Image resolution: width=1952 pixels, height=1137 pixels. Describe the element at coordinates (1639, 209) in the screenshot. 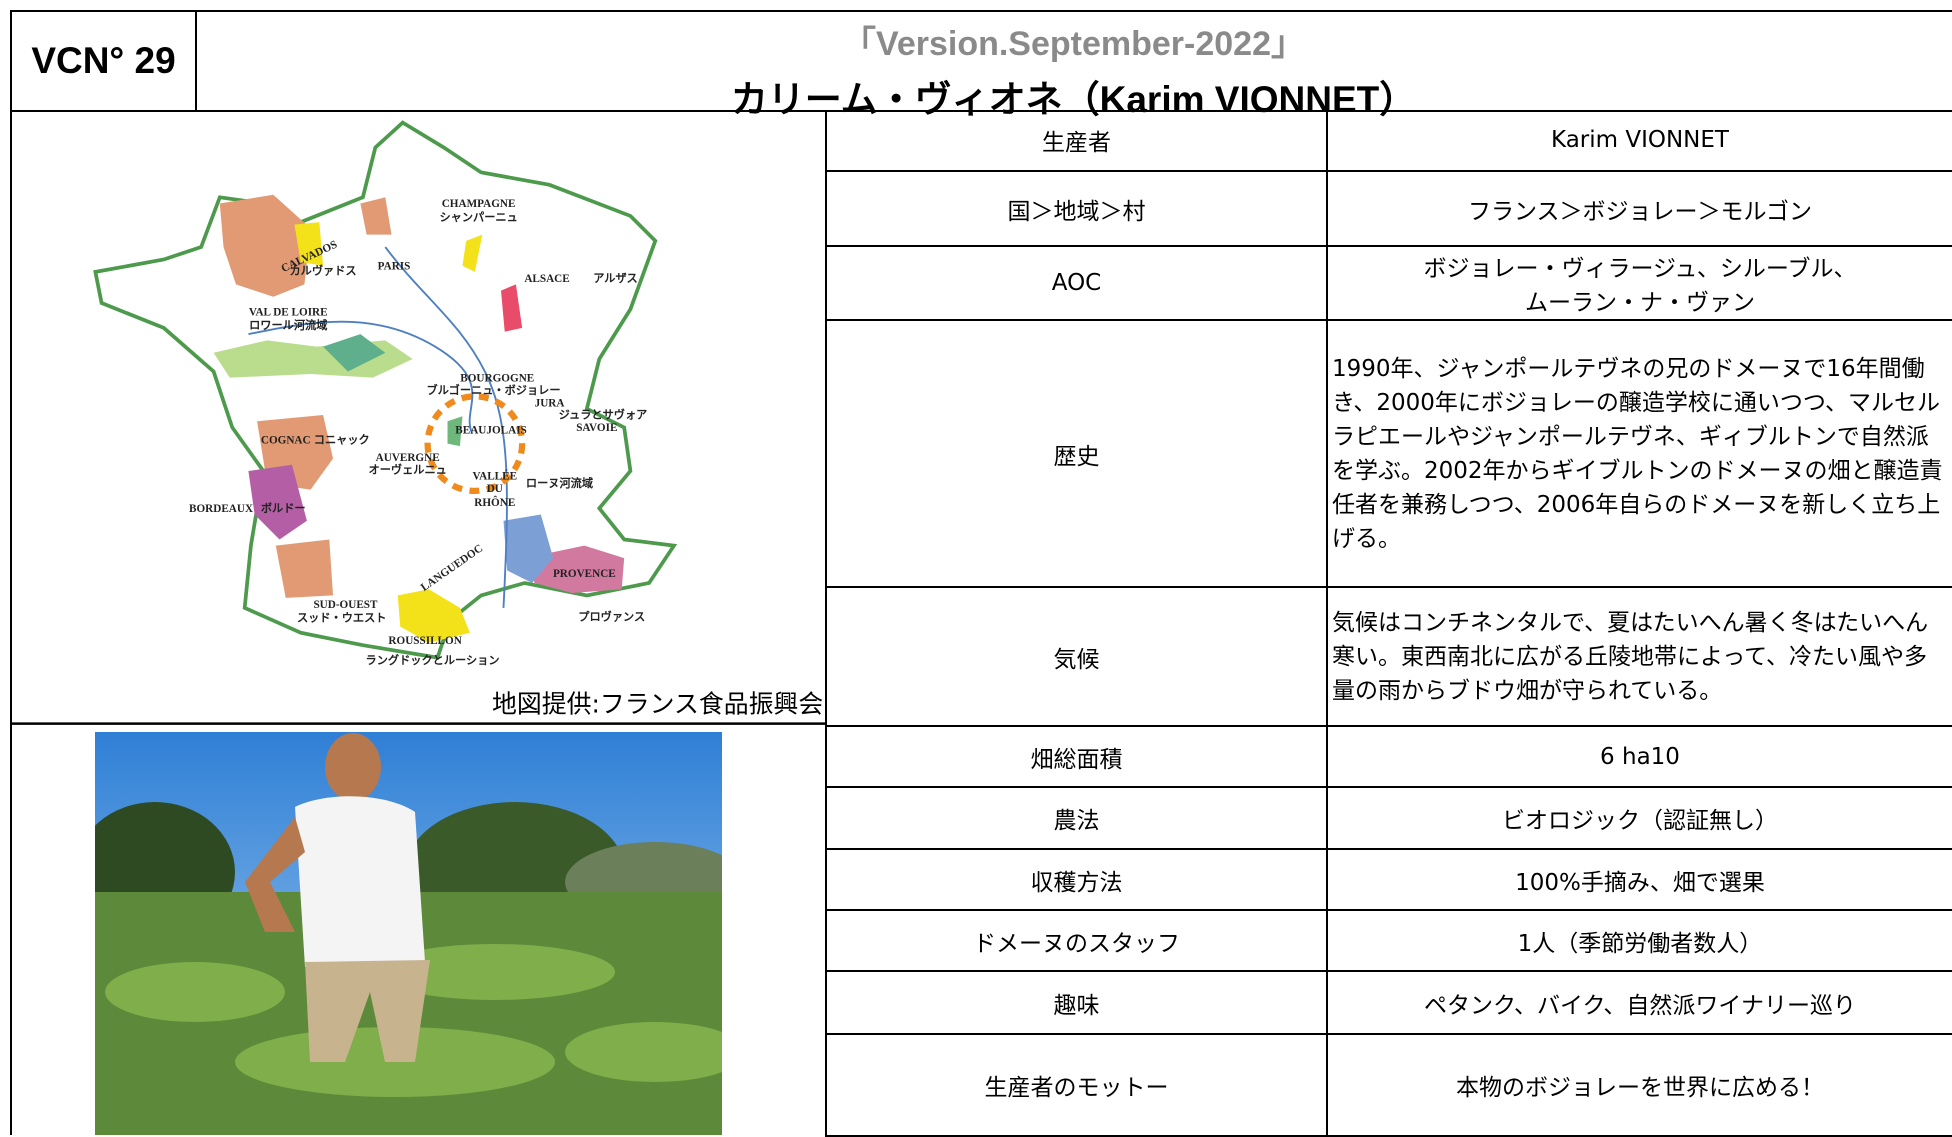

I see `row-value: フランス＞ボジョレー＞モルゴン` at that location.